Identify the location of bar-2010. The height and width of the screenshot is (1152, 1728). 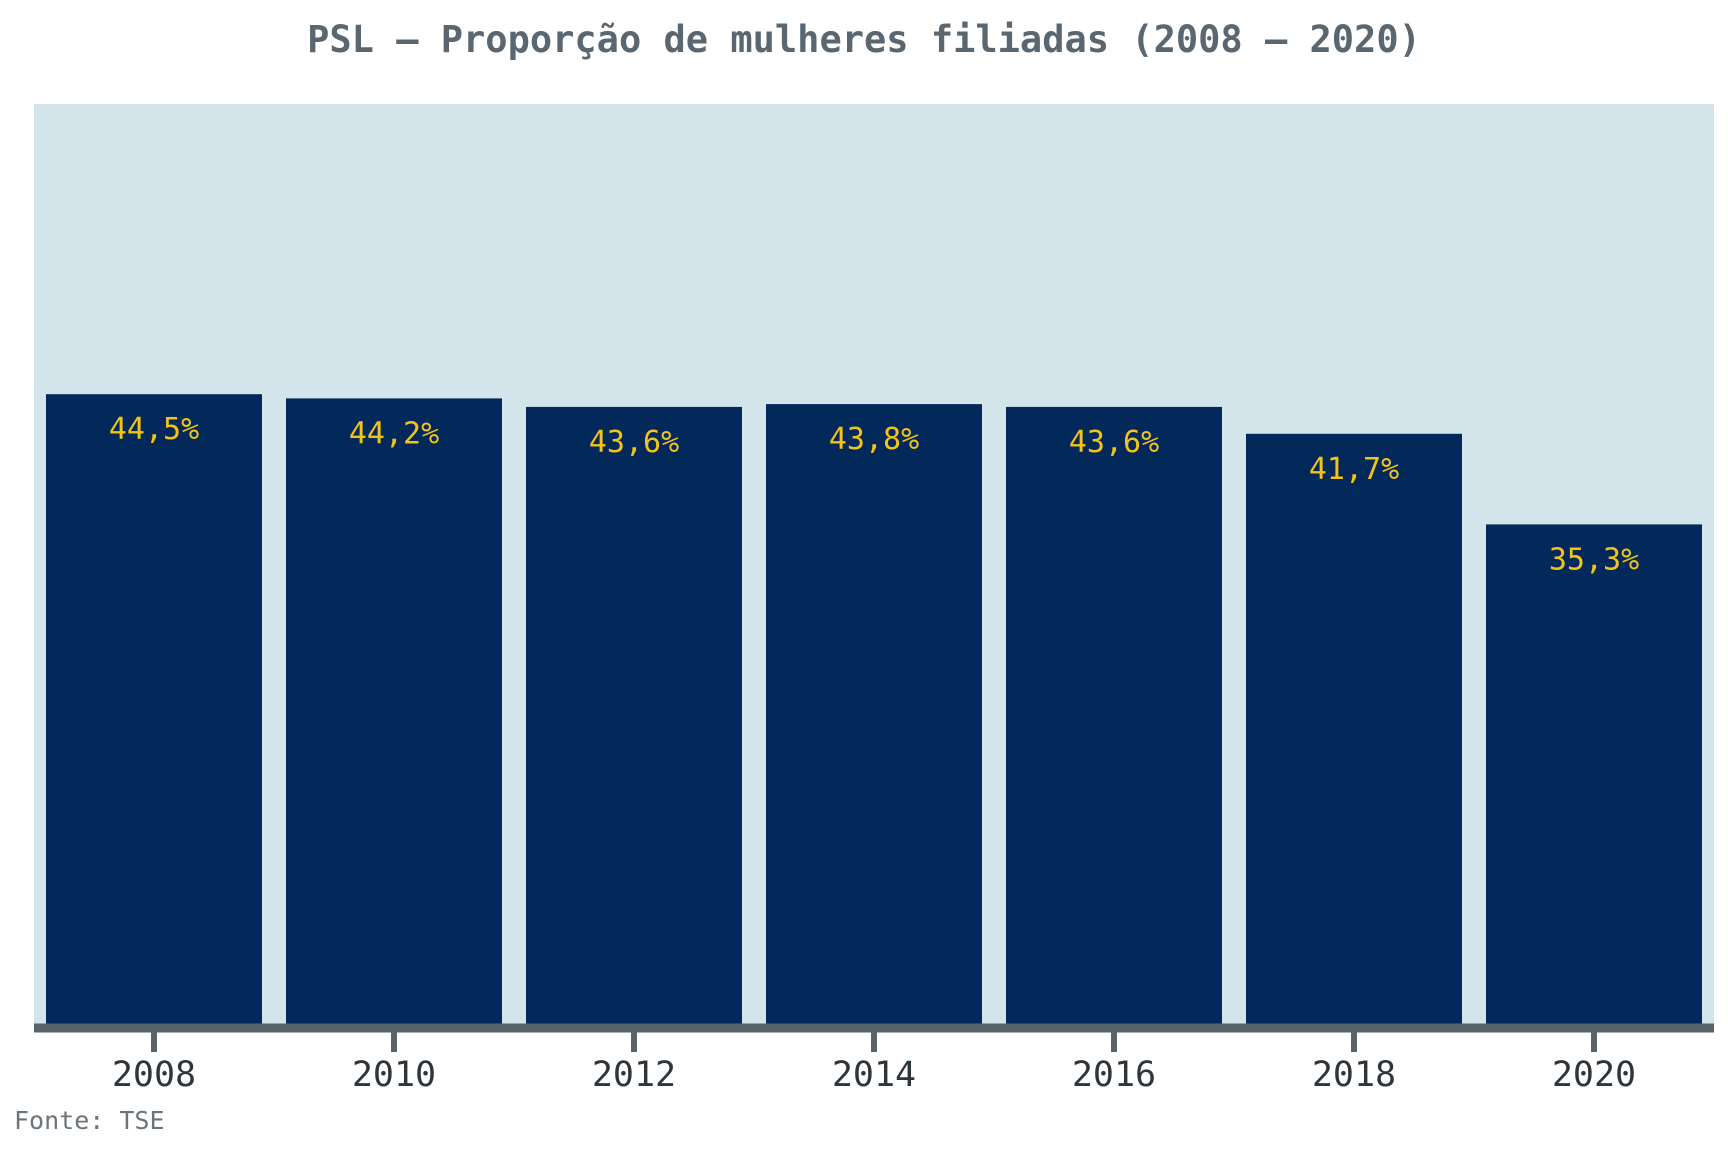
(394, 711).